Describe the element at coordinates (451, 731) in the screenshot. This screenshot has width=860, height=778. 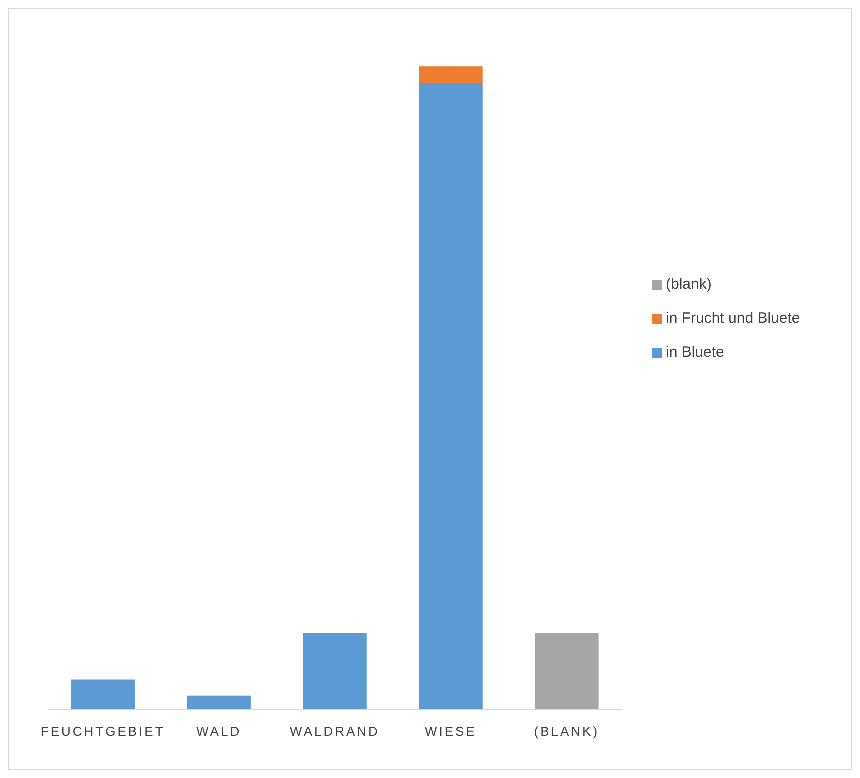
I see `x-tick-label: WIESE` at that location.